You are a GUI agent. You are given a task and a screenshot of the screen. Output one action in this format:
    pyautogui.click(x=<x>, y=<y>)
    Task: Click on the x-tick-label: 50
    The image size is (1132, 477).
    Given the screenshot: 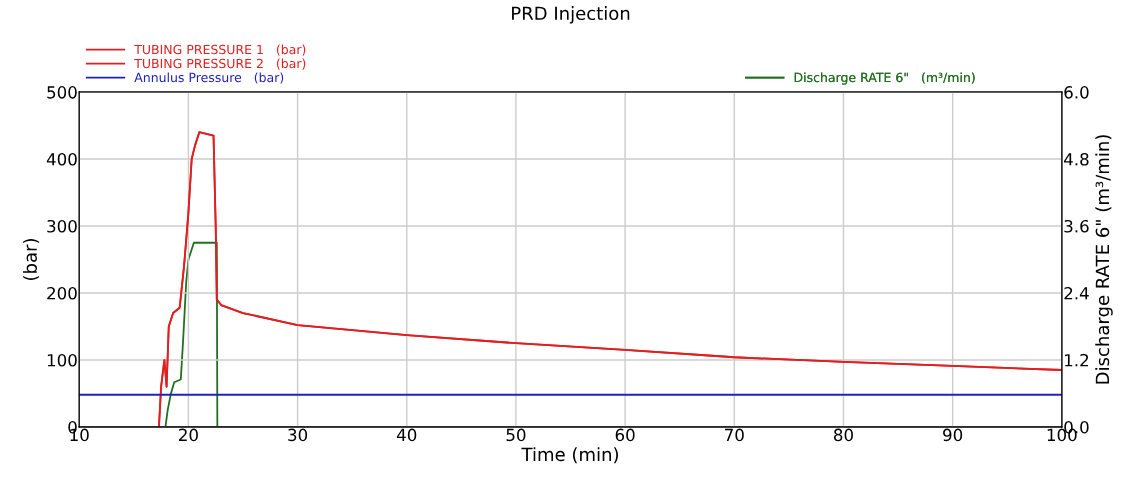 What is the action you would take?
    pyautogui.click(x=516, y=435)
    